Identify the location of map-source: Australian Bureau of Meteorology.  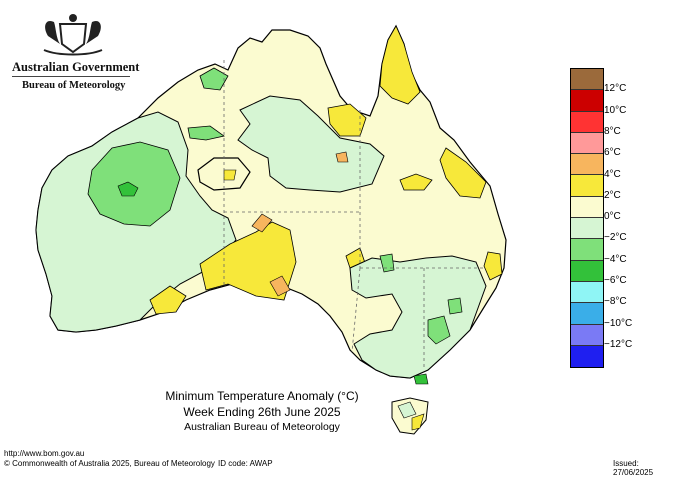
(262, 427).